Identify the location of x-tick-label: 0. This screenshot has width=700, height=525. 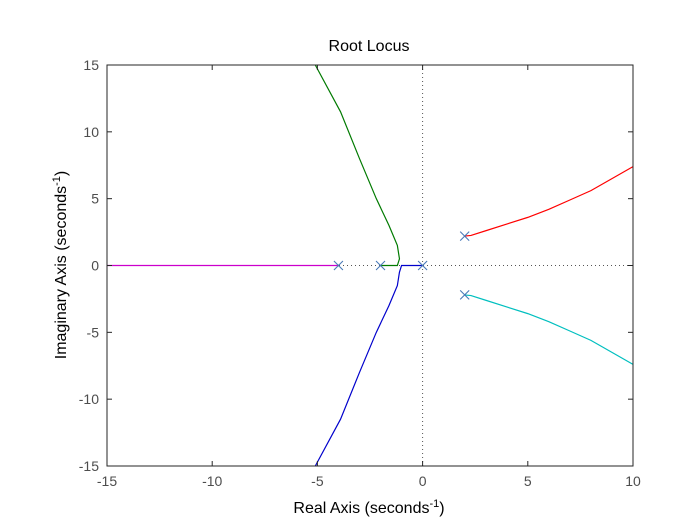
(423, 481).